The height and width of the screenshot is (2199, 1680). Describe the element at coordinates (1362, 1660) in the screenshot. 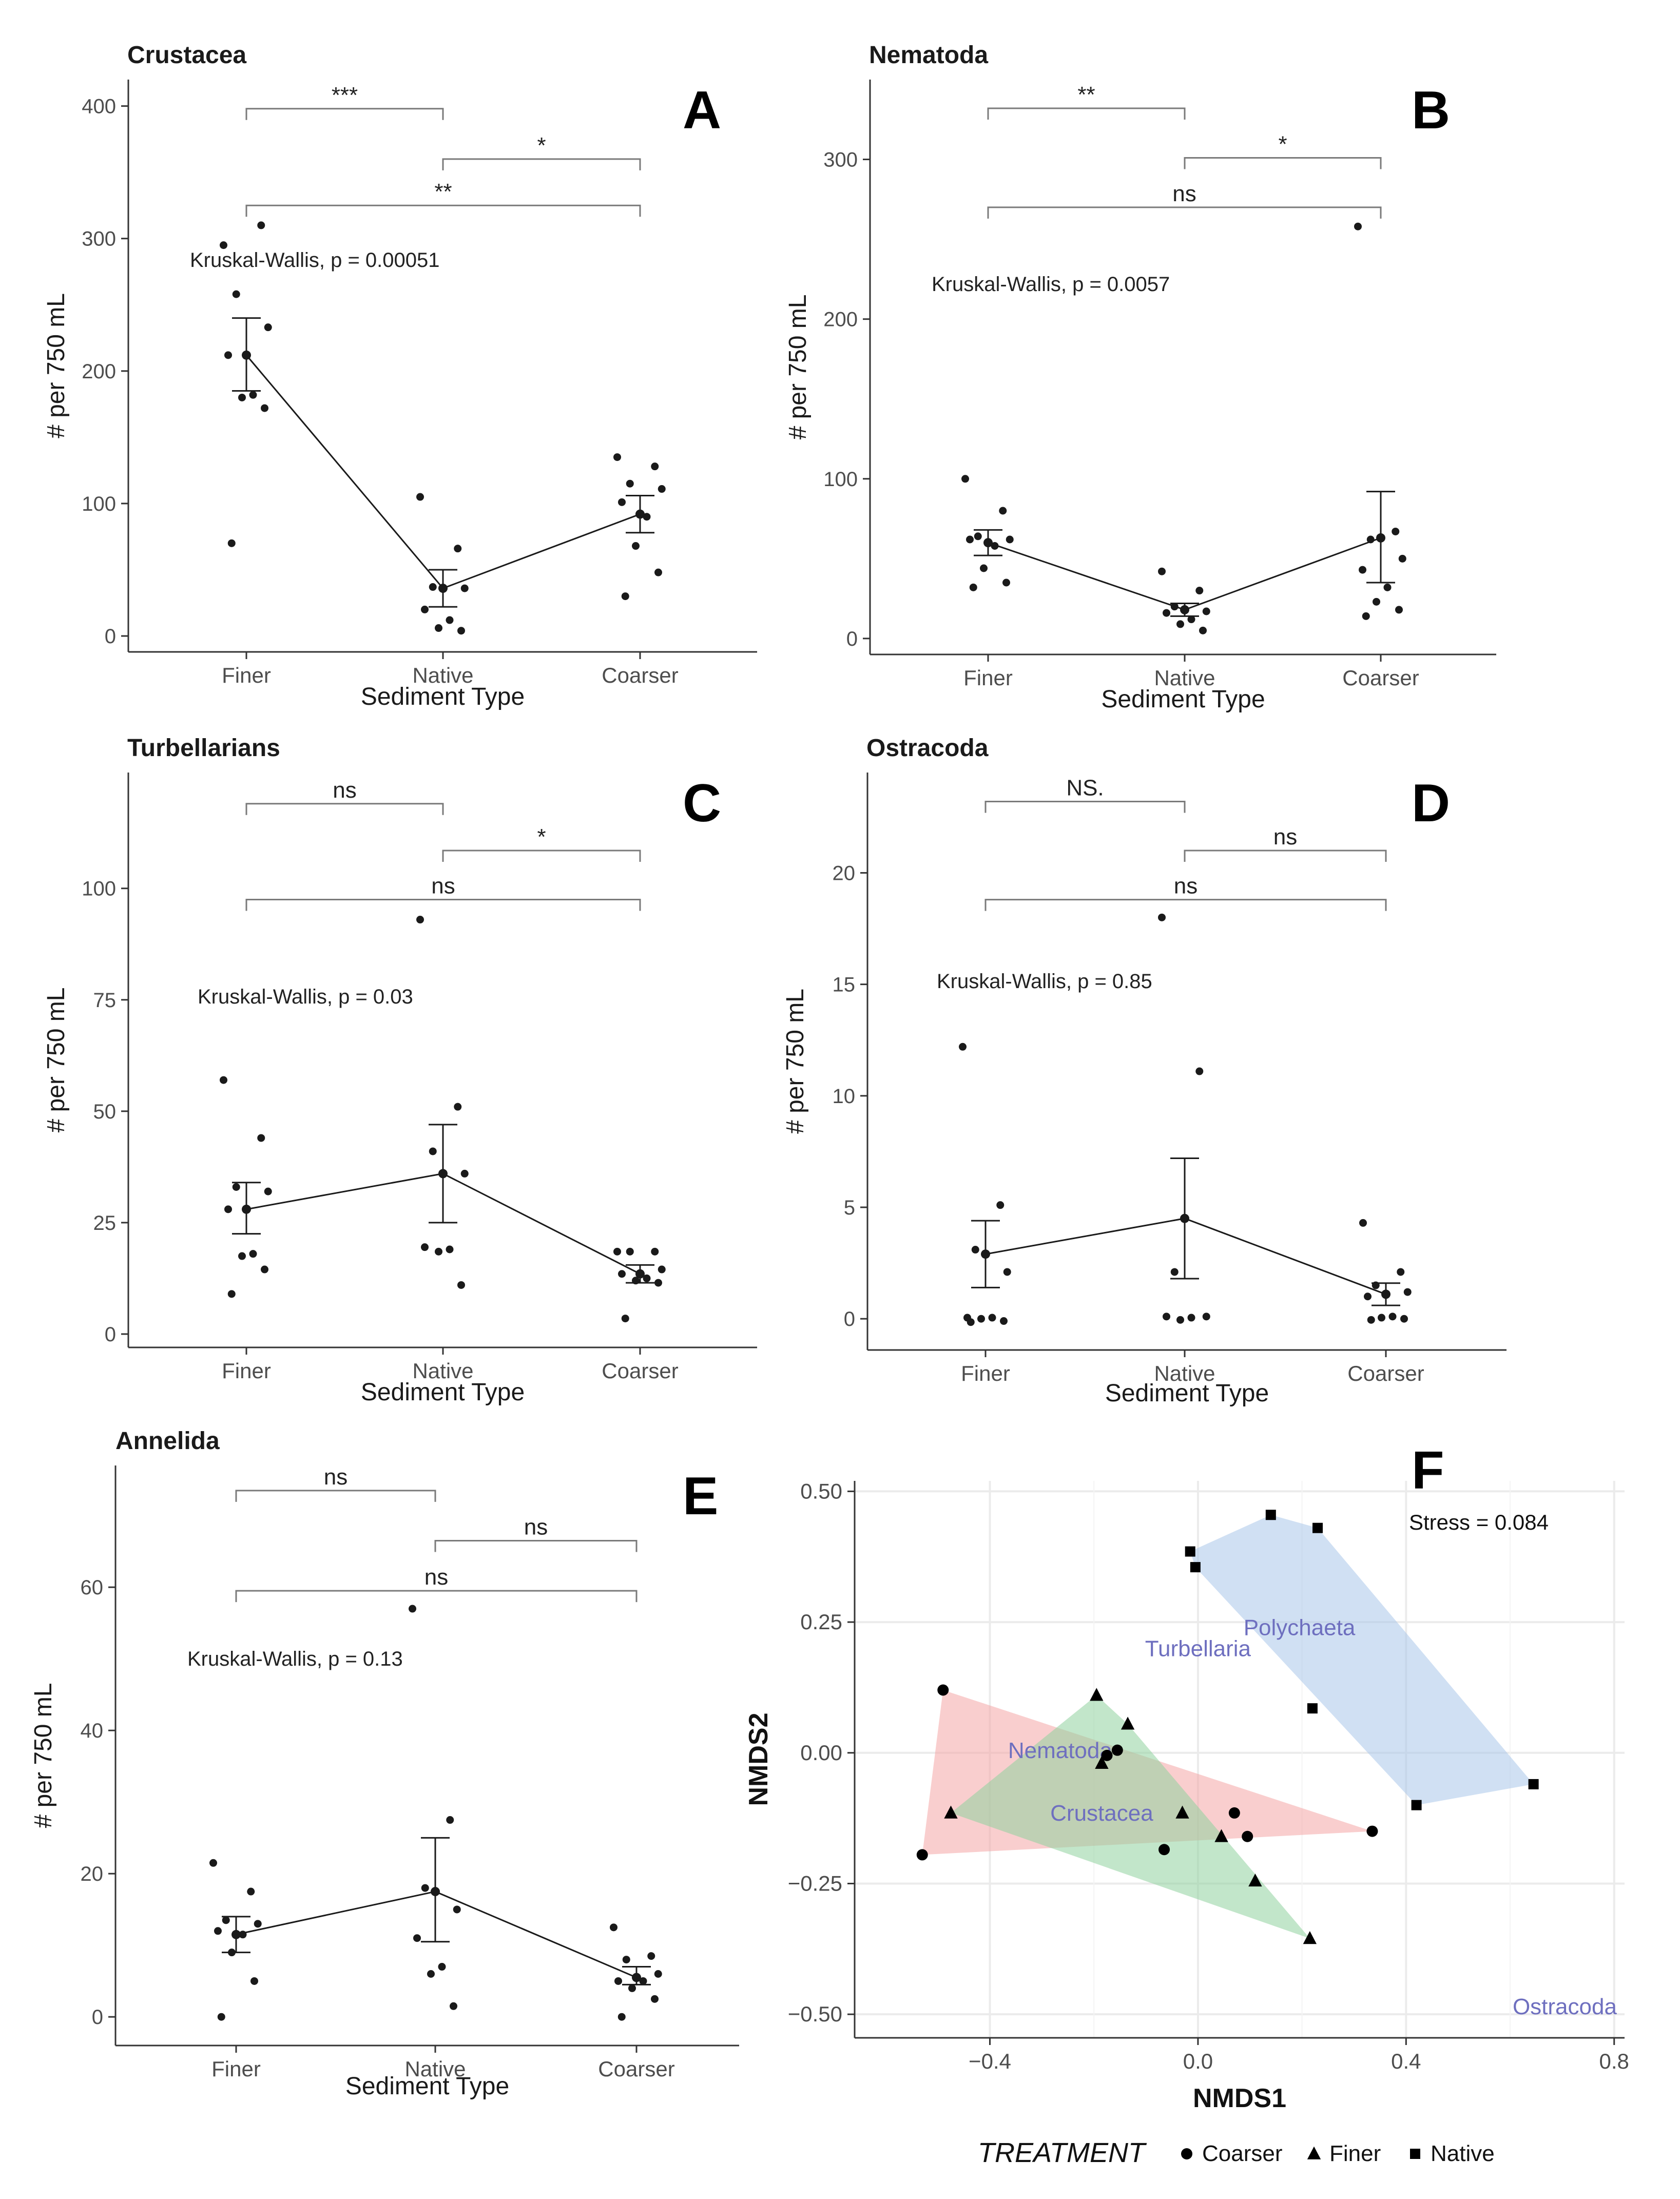

I see `hull-native` at that location.